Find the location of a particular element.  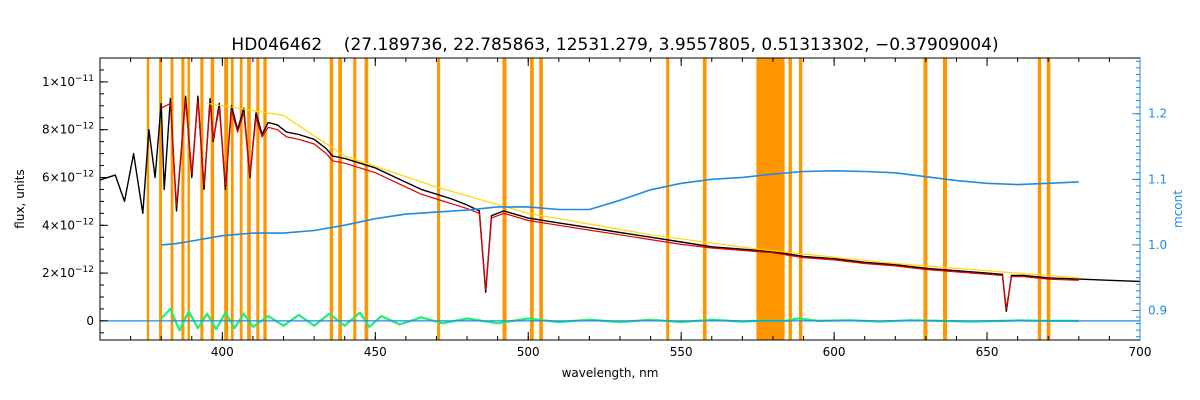

y-tick-label-3: 6×10⁻¹² is located at coordinates (68, 176).